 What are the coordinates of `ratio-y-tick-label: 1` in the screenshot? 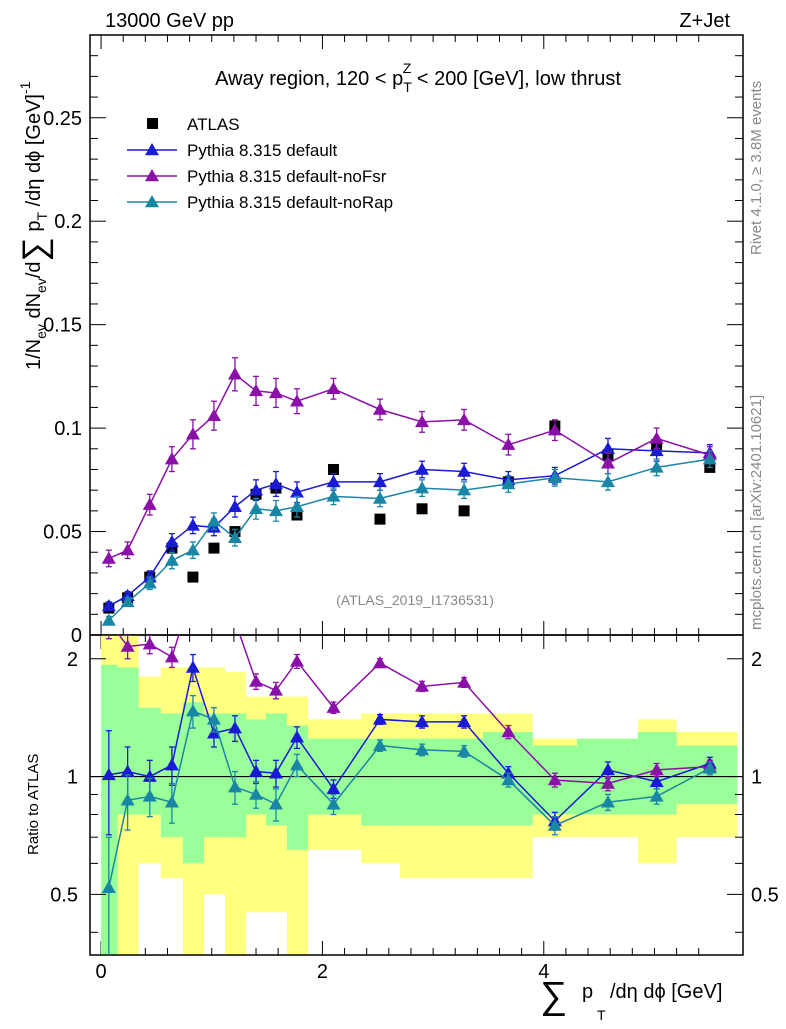 It's located at (72, 778).